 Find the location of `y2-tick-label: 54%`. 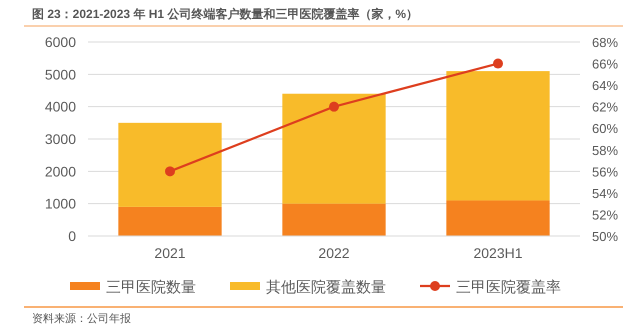

y2-tick-label: 54% is located at coordinates (605, 193).